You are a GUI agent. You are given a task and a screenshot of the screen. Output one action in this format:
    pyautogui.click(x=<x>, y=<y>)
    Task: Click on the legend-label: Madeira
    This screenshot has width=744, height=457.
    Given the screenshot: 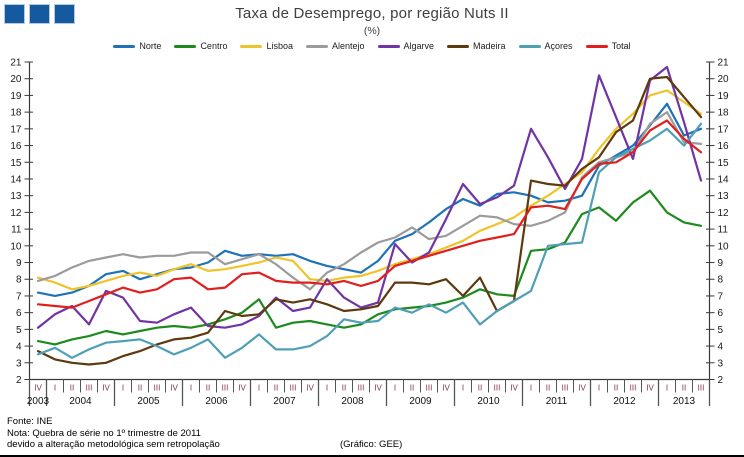 What is the action you would take?
    pyautogui.click(x=489, y=46)
    